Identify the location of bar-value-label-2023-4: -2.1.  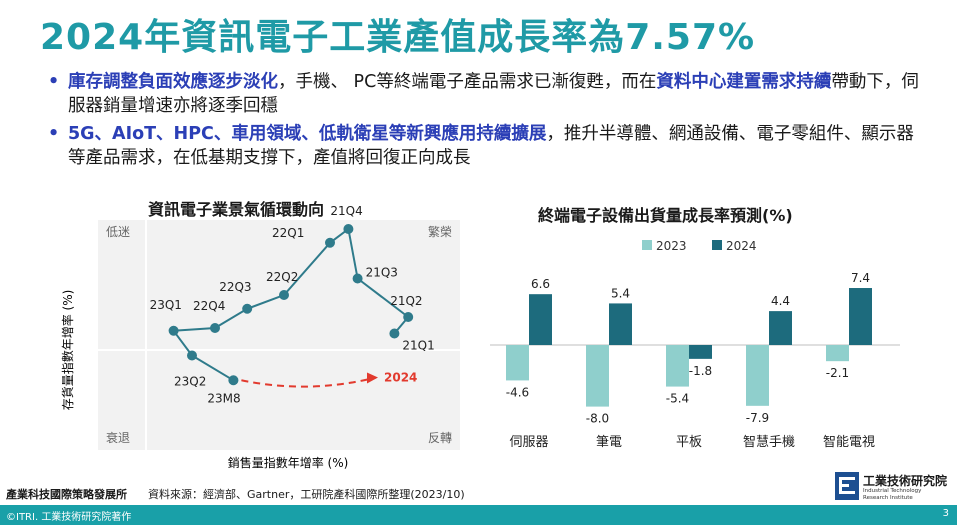
(837, 373).